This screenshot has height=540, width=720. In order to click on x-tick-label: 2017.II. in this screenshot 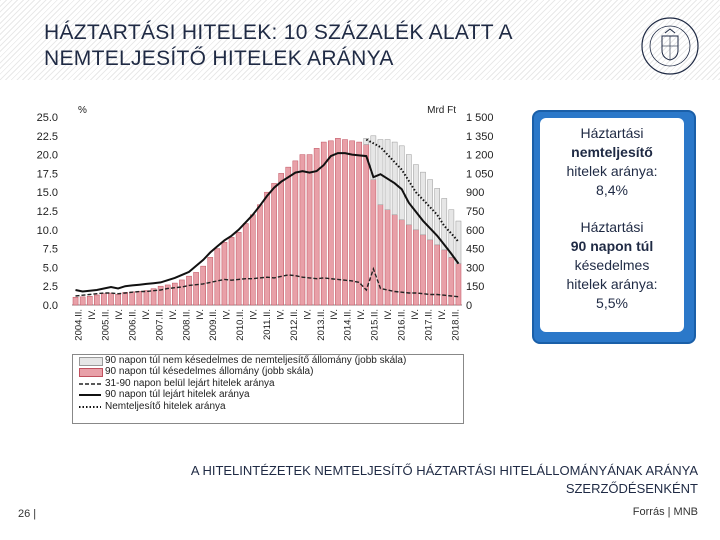, I will do `click(428, 325)`.